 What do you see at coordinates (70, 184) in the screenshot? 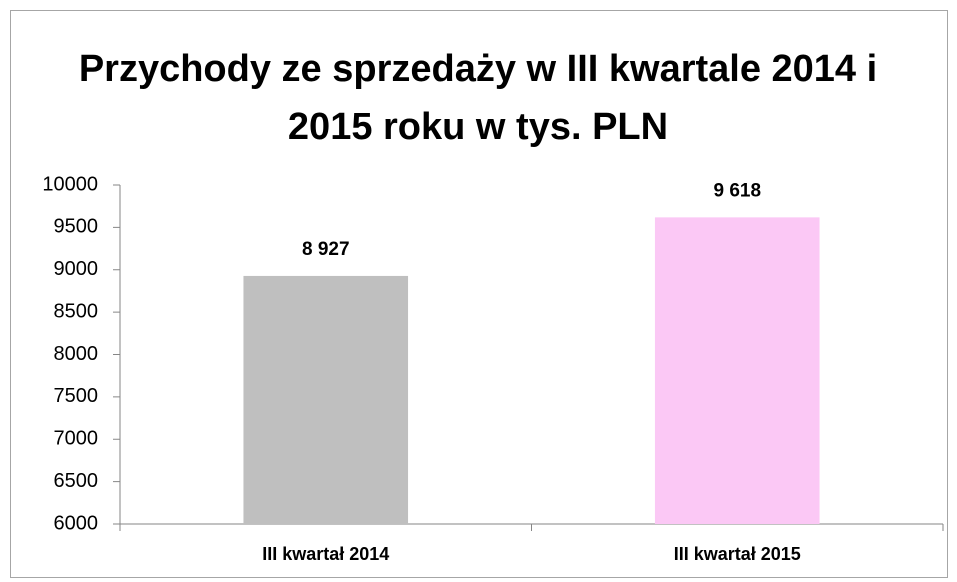
I see `y-tick-label: 10000` at bounding box center [70, 184].